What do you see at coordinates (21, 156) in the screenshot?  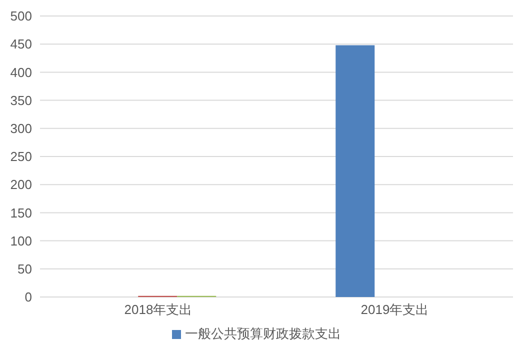 I see `y-tick-label: 250` at bounding box center [21, 156].